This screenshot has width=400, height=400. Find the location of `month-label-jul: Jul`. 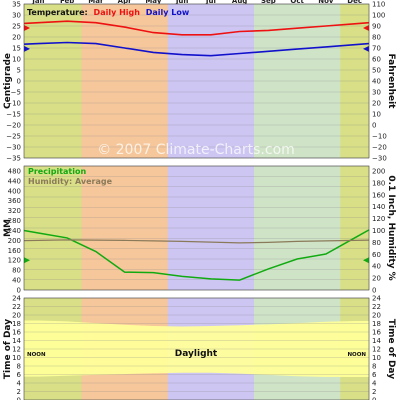

month-label-jul: Jul is located at coordinates (210, 2).